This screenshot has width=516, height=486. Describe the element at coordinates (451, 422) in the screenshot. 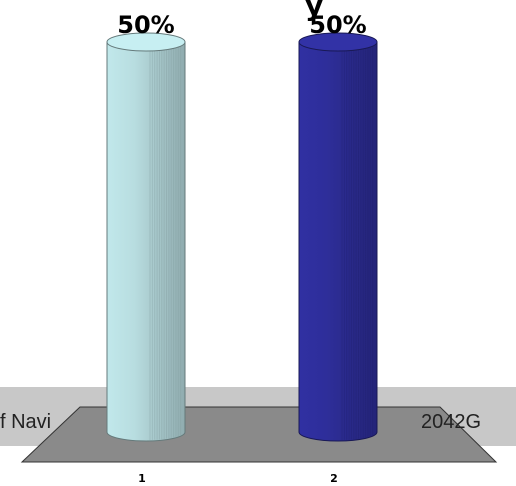

I see `overlay-text-right: 2042G` at that location.